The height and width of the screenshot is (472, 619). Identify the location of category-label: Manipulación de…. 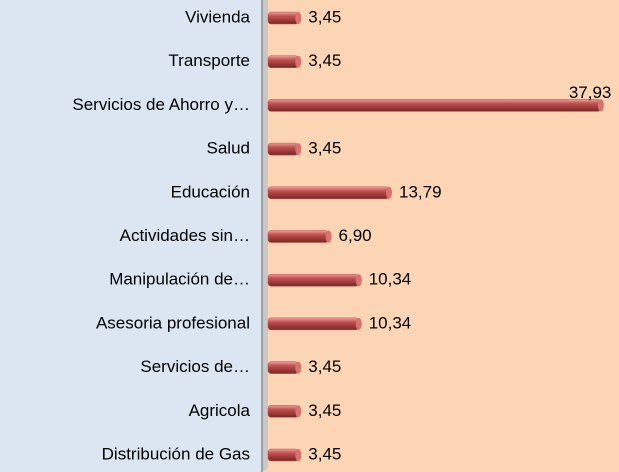
(179, 279).